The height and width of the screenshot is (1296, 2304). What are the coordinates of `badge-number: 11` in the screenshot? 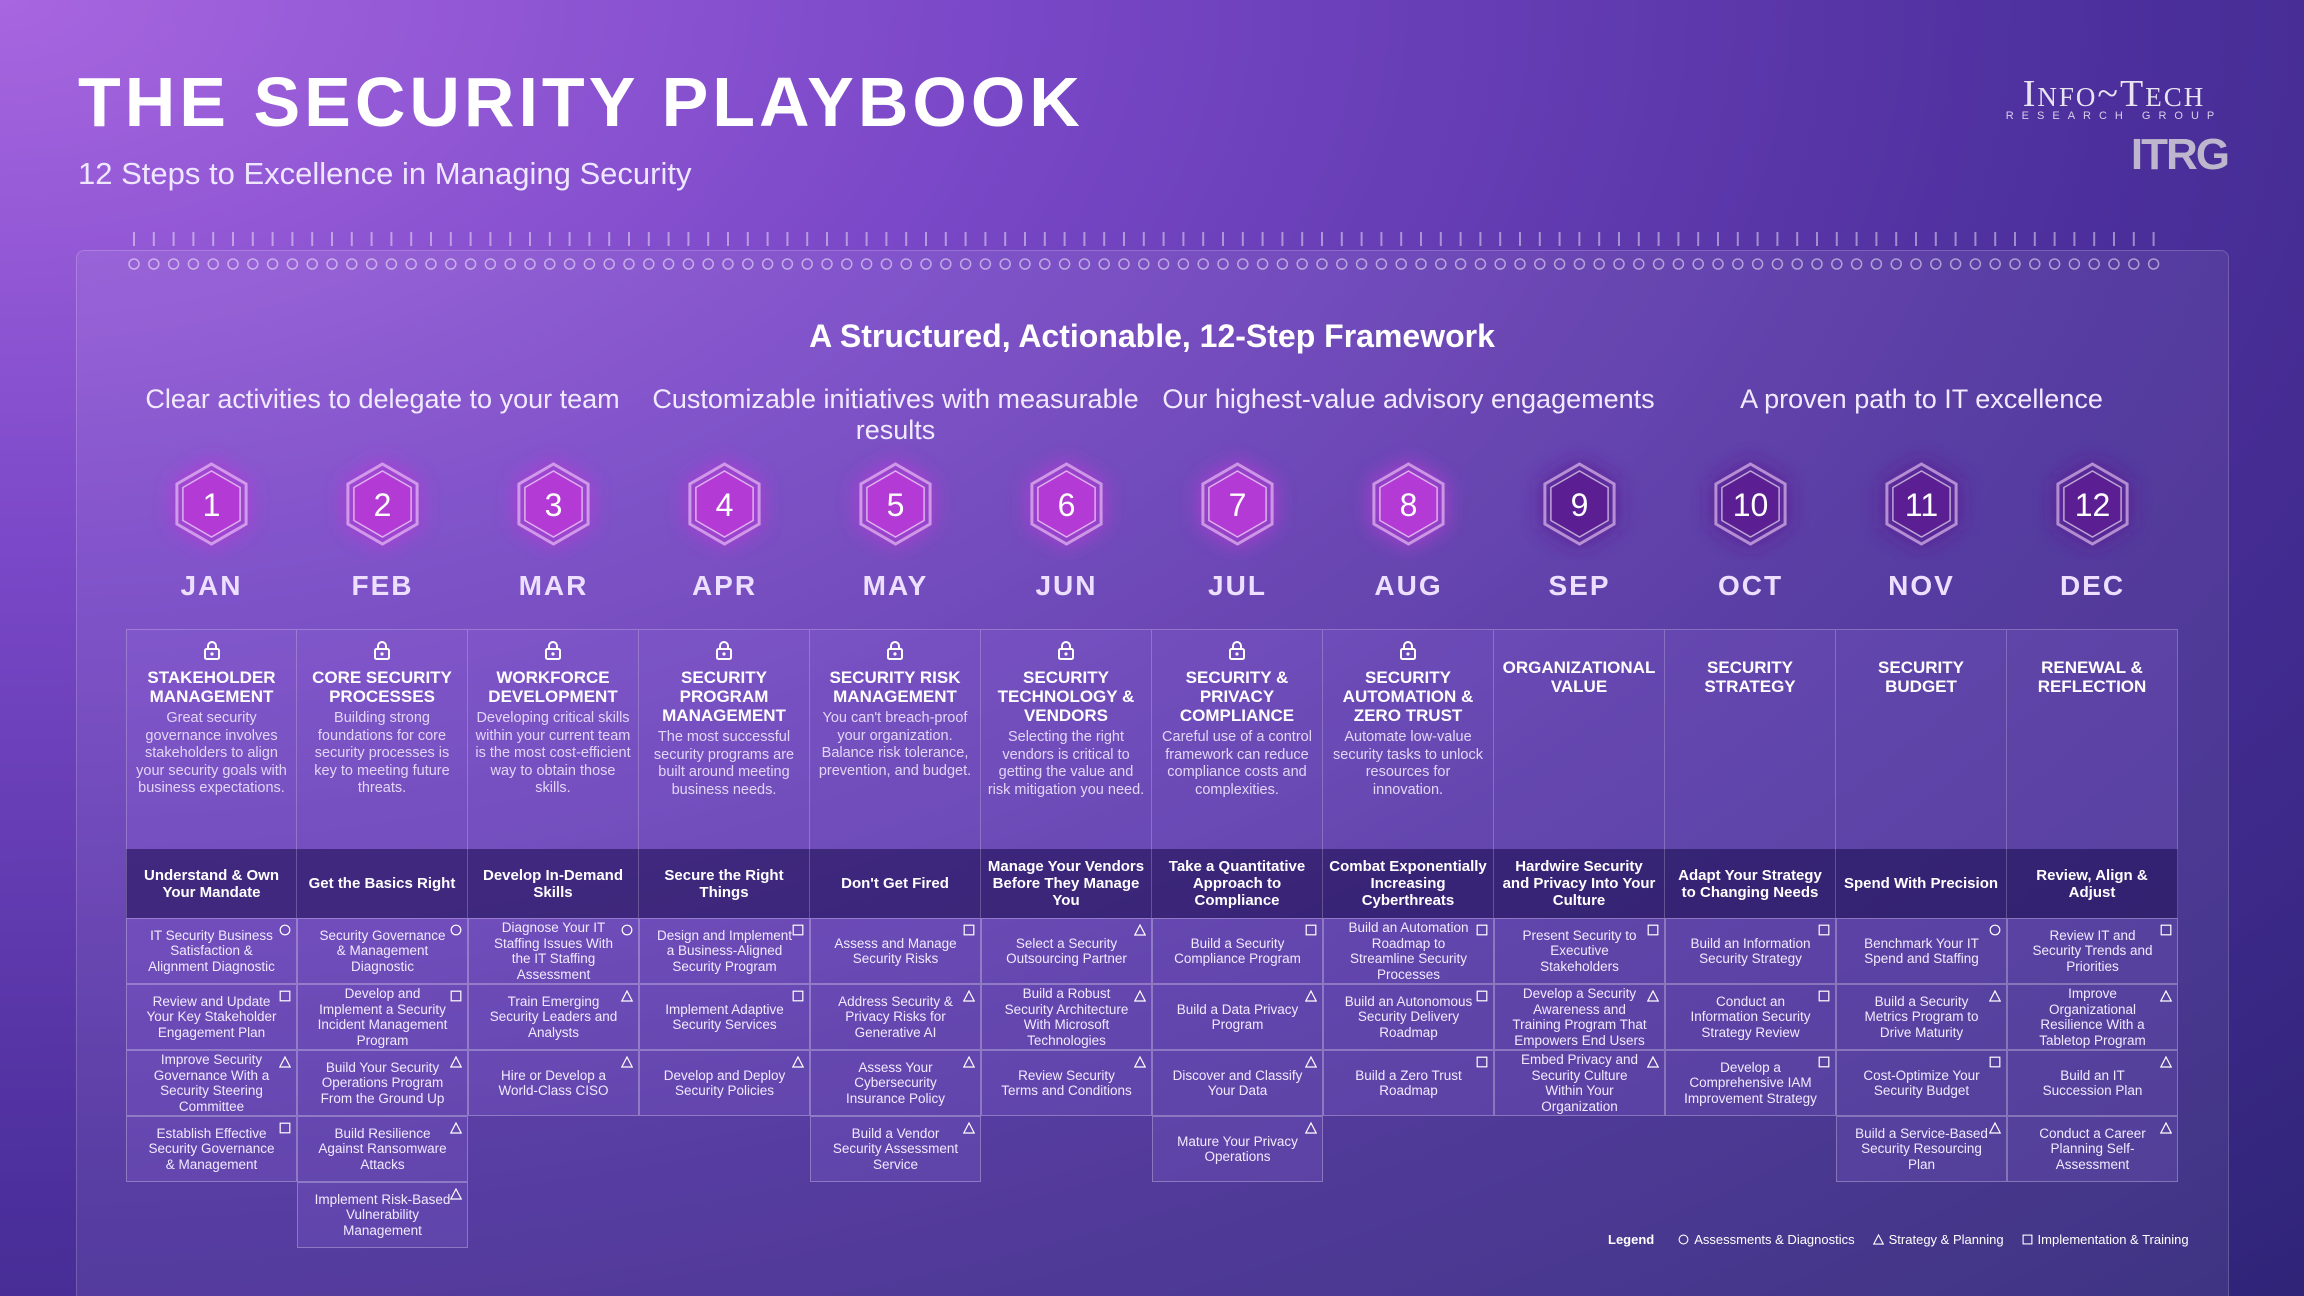 It's located at (1921, 505).